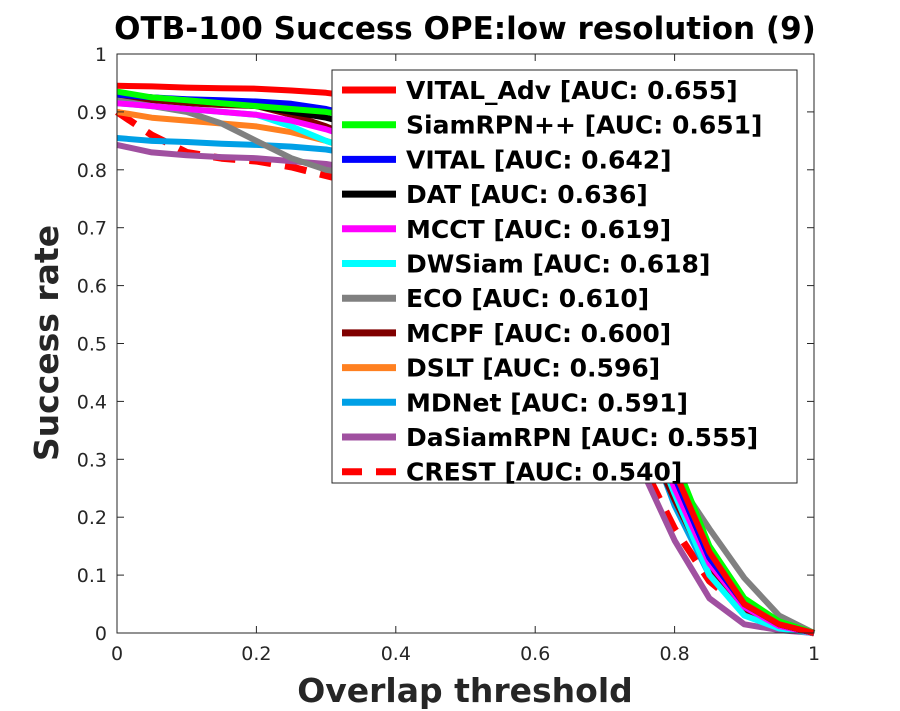 This screenshot has height=711, width=900. I want to click on legend-label: DaSiamRPN [AUC: 0.555], so click(582, 437).